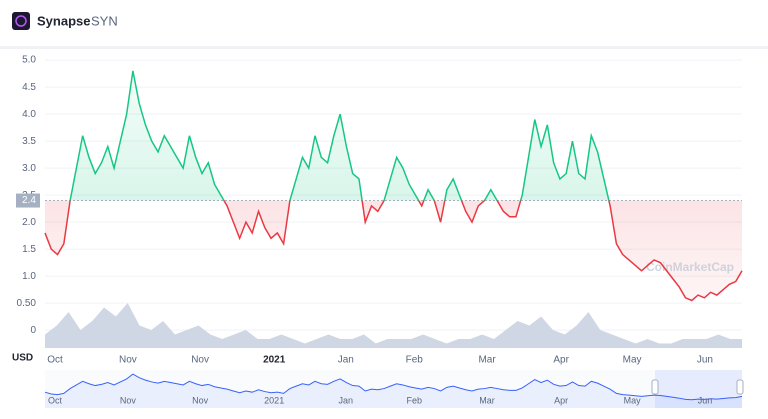 The width and height of the screenshot is (768, 419). Describe the element at coordinates (384, 23) in the screenshot. I see `header` at that location.